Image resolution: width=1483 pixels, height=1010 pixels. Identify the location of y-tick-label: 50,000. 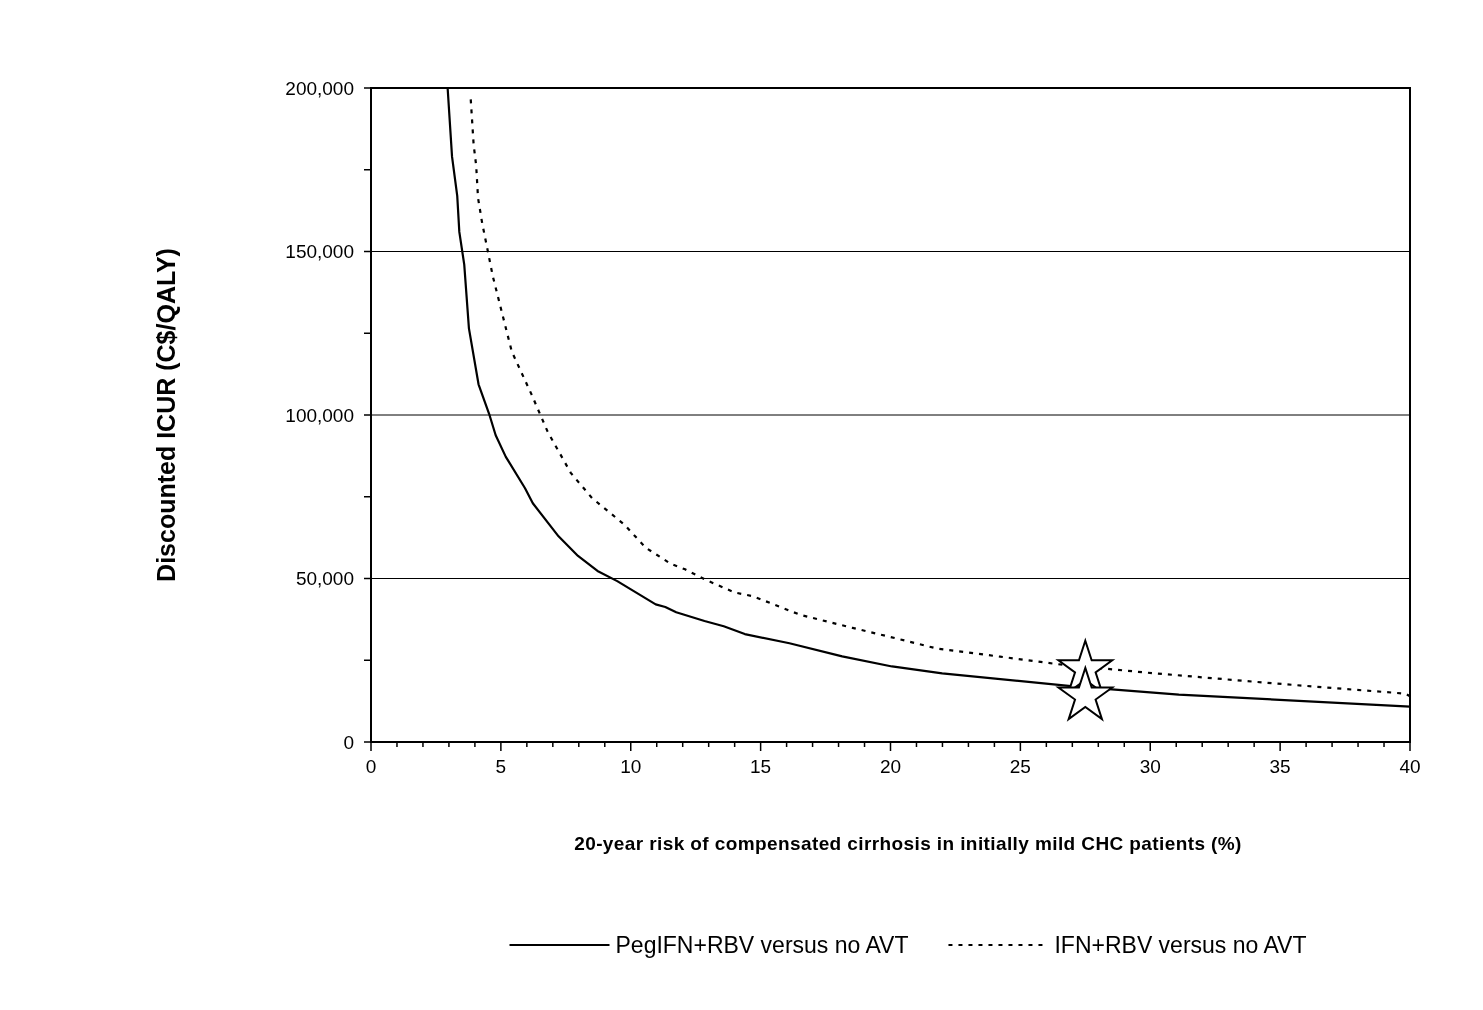
(324, 579).